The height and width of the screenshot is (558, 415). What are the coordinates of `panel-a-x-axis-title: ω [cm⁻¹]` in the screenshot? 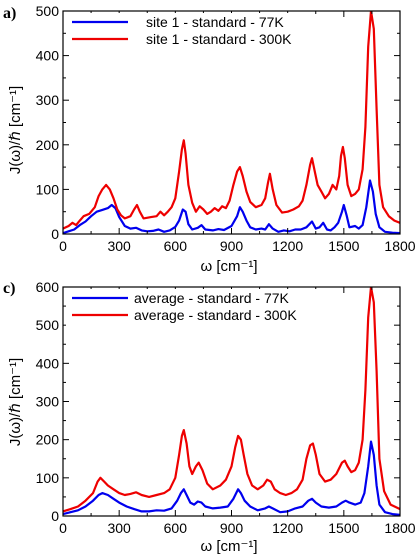 It's located at (228, 266).